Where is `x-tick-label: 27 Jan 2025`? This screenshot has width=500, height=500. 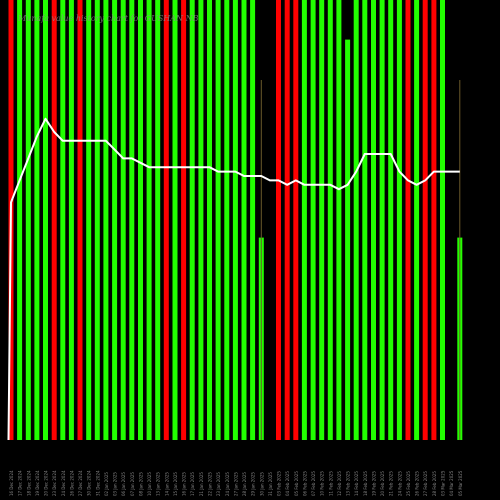 x-tick-label: 27 Jan 2025 is located at coordinates (235, 484).